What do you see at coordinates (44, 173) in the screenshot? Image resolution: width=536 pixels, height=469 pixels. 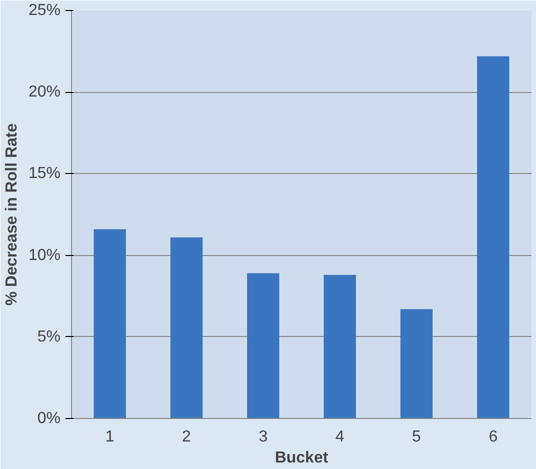 I see `y-tick-label: 15%` at bounding box center [44, 173].